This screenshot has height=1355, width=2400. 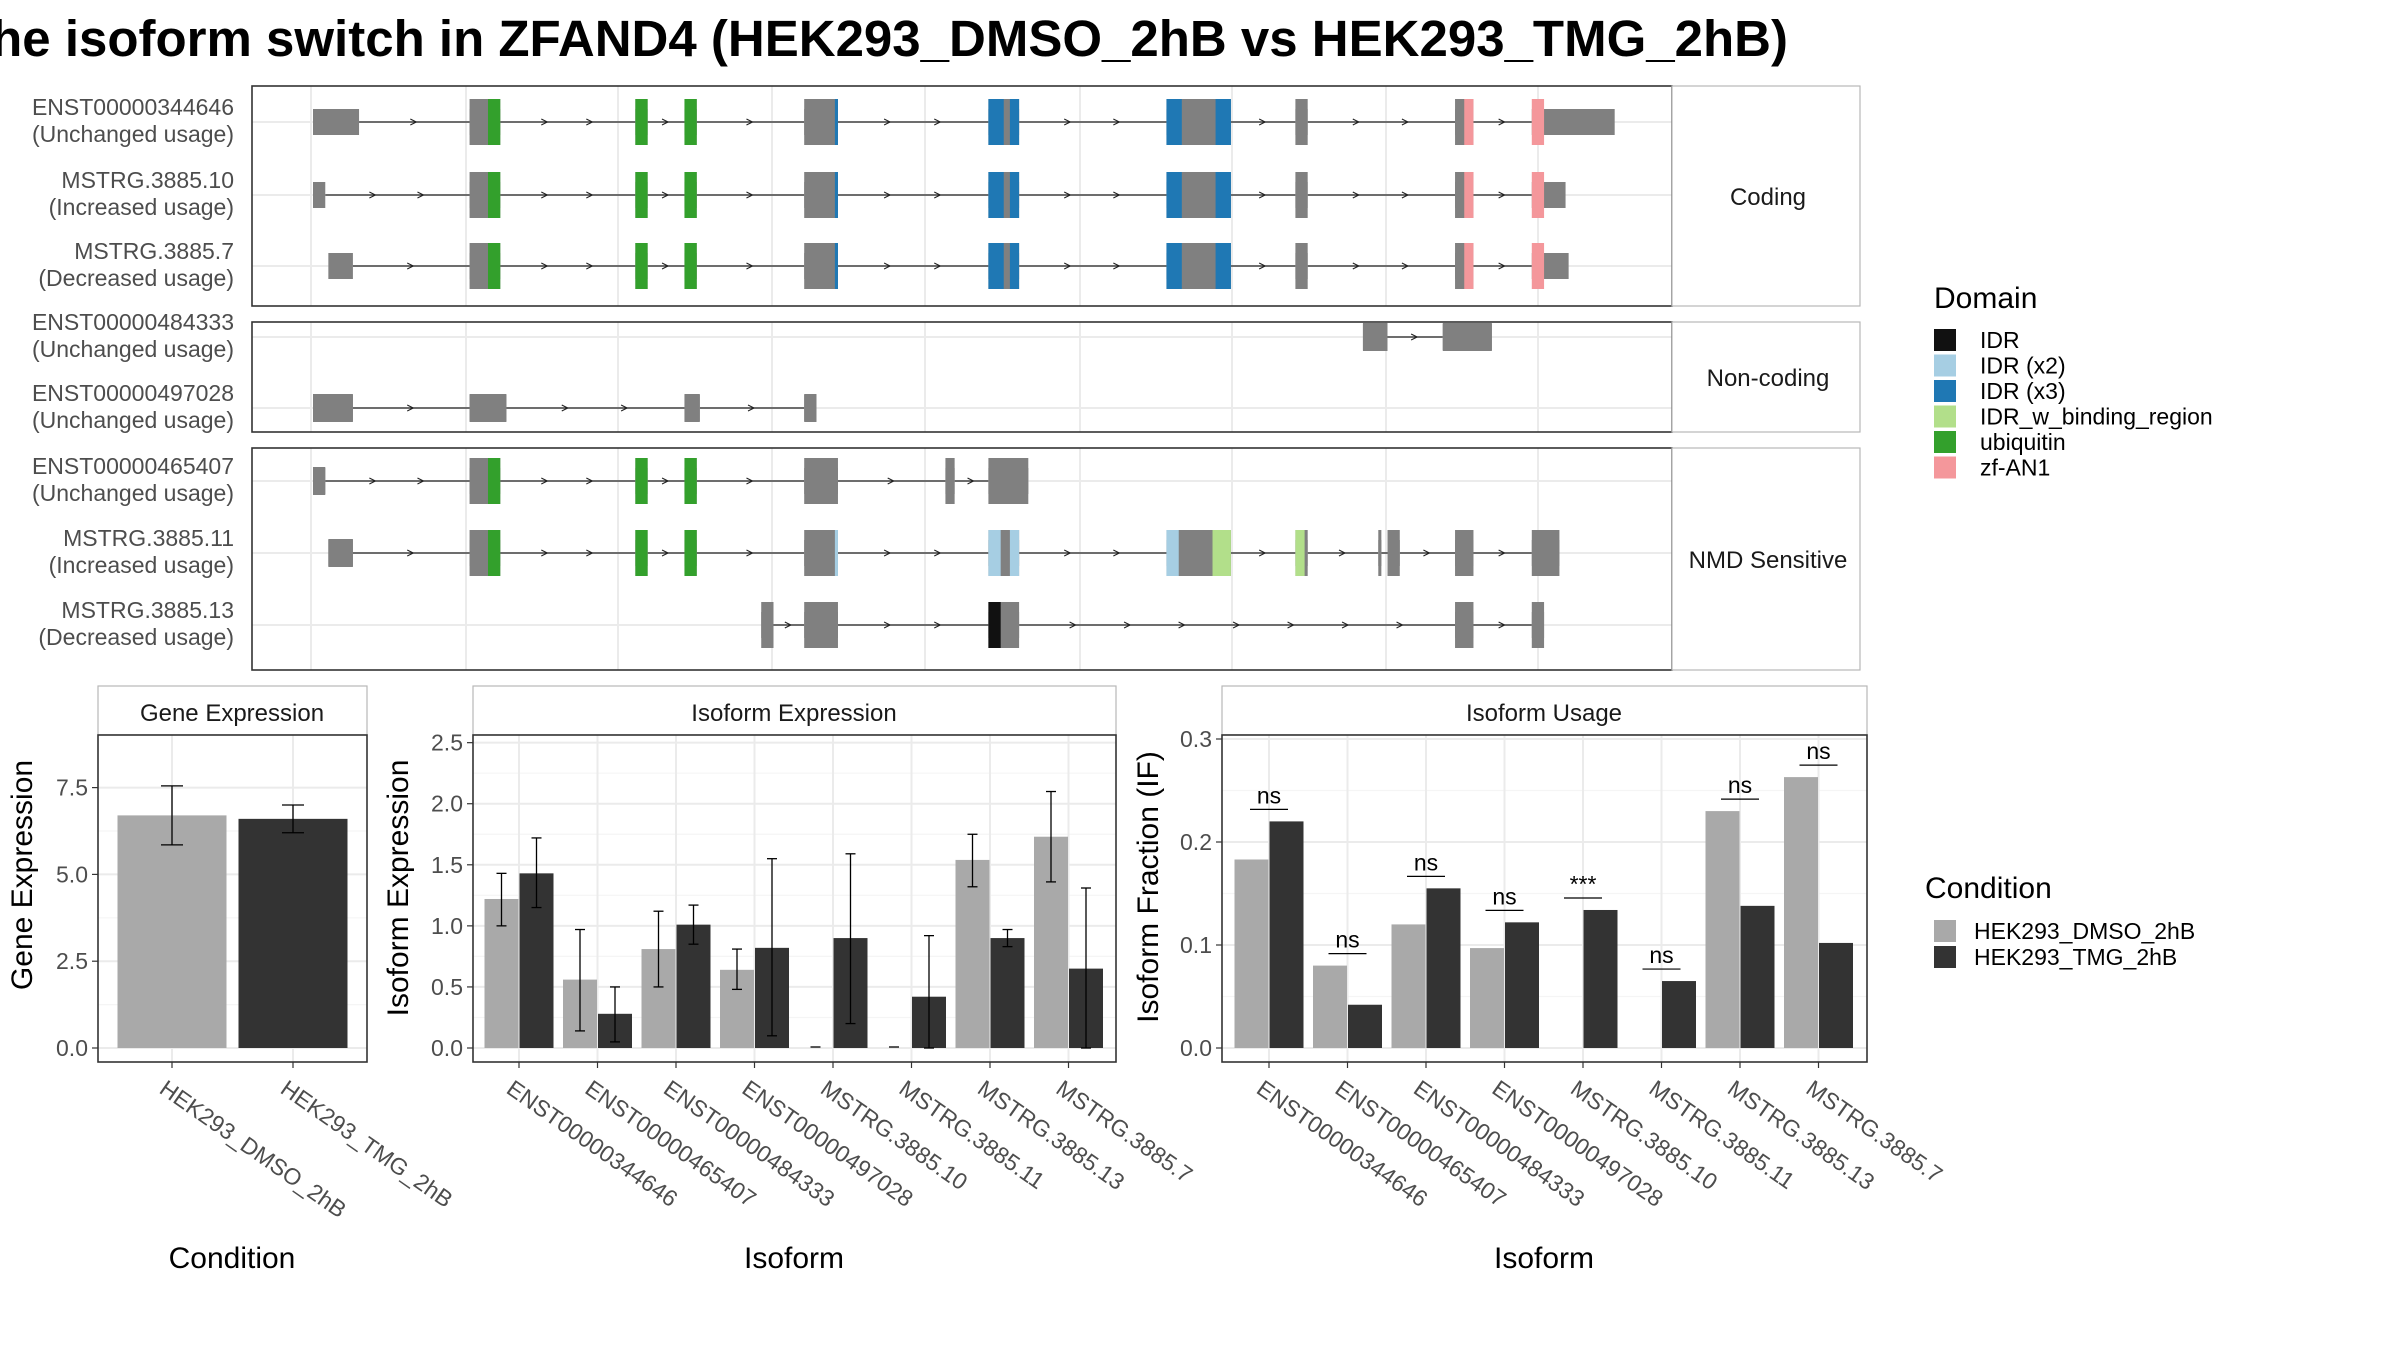 I want to click on gene-expression-x-label: Condition, so click(x=232, y=1258).